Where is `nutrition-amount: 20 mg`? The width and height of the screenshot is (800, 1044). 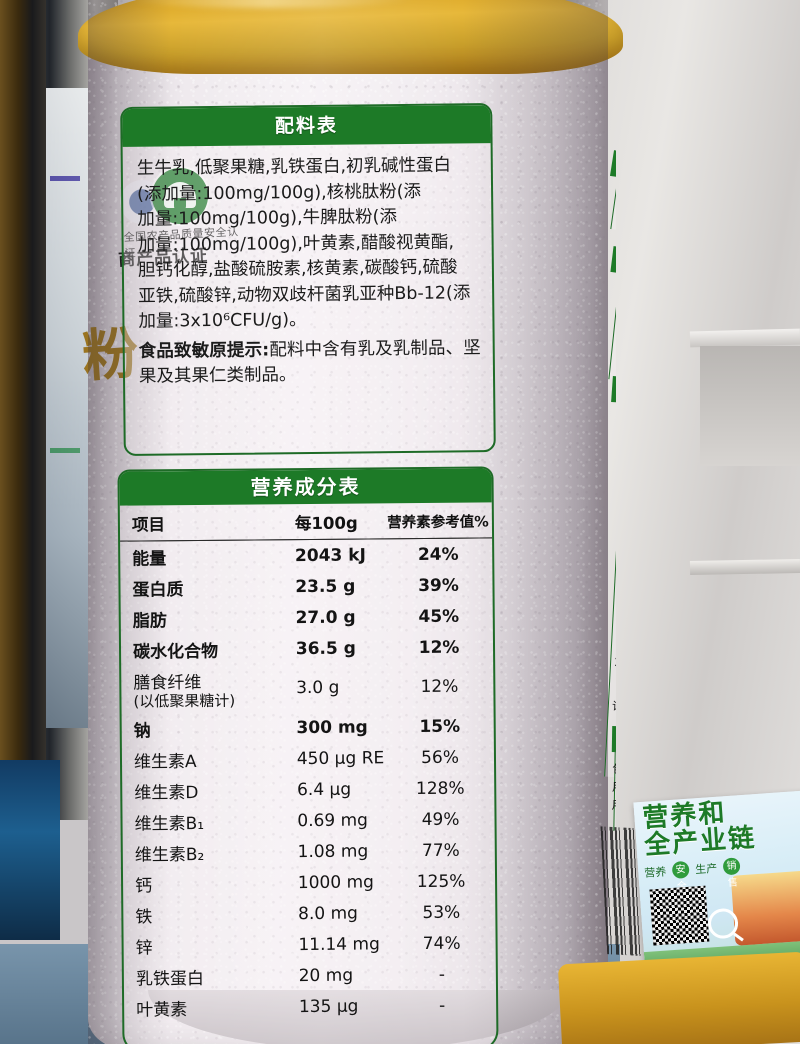 nutrition-amount: 20 mg is located at coordinates (326, 975).